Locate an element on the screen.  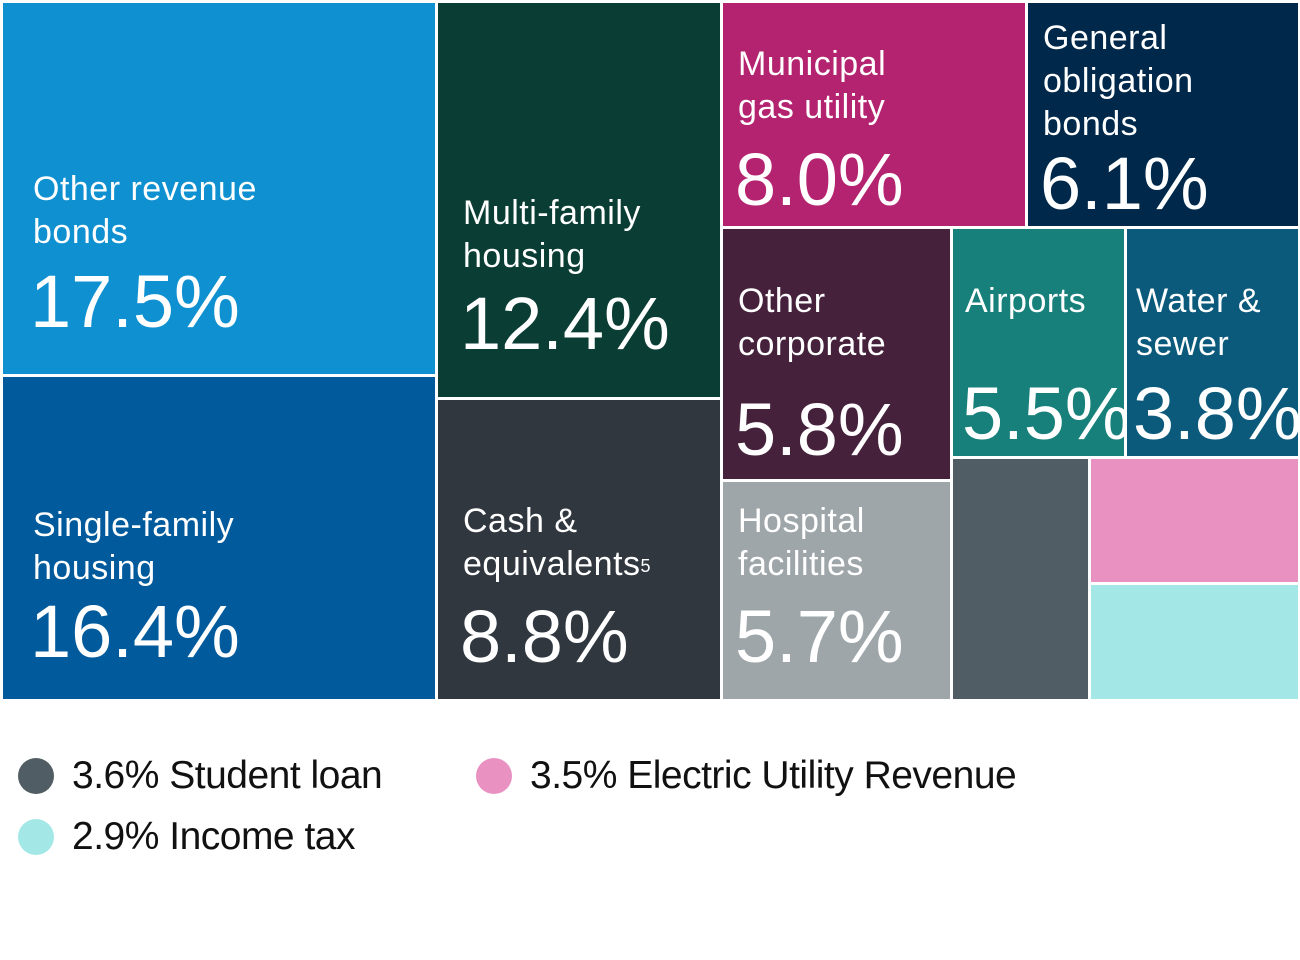
tile-value: 8.8% is located at coordinates (544, 636).